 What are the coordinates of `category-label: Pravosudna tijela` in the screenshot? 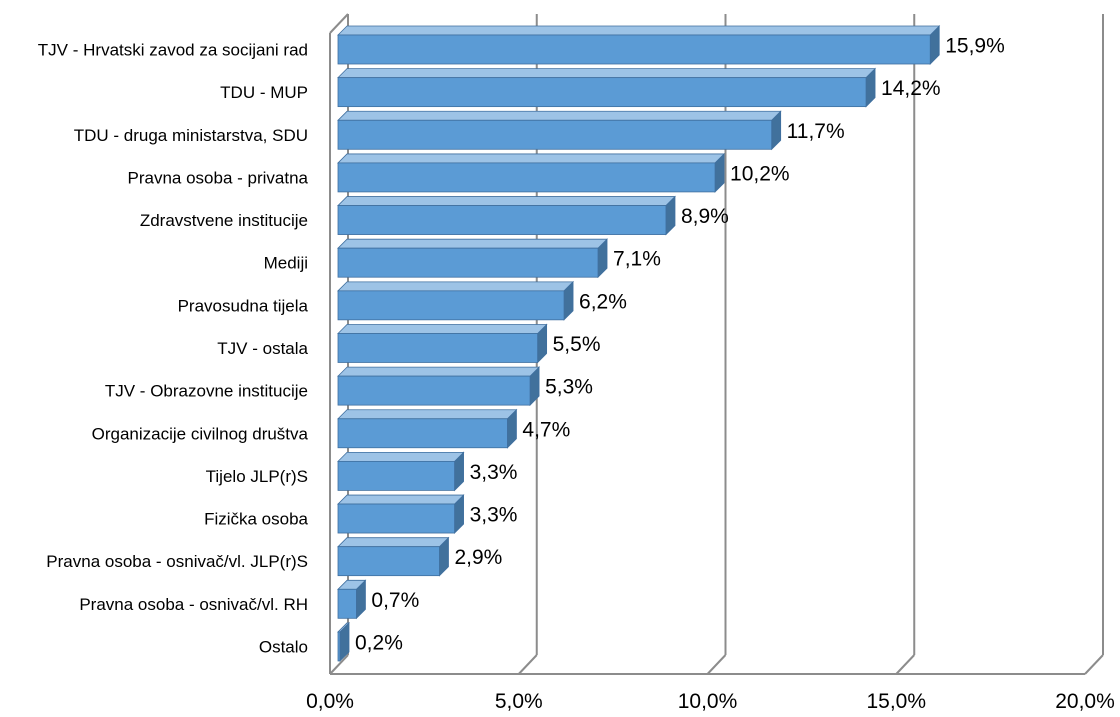 It's located at (243, 305).